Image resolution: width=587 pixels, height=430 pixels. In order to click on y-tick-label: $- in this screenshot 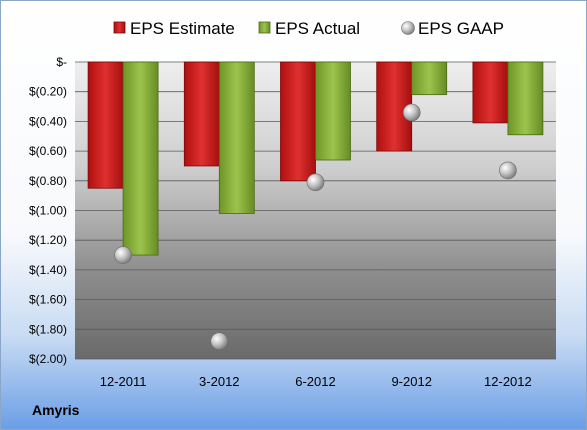, I will do `click(61, 62)`.